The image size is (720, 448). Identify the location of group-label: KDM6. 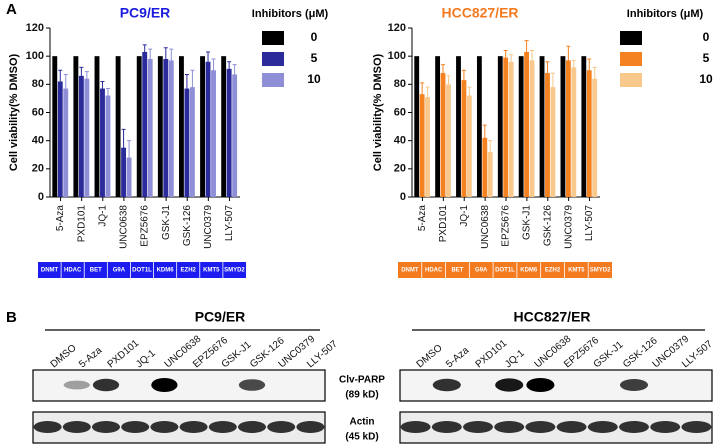
(166, 271).